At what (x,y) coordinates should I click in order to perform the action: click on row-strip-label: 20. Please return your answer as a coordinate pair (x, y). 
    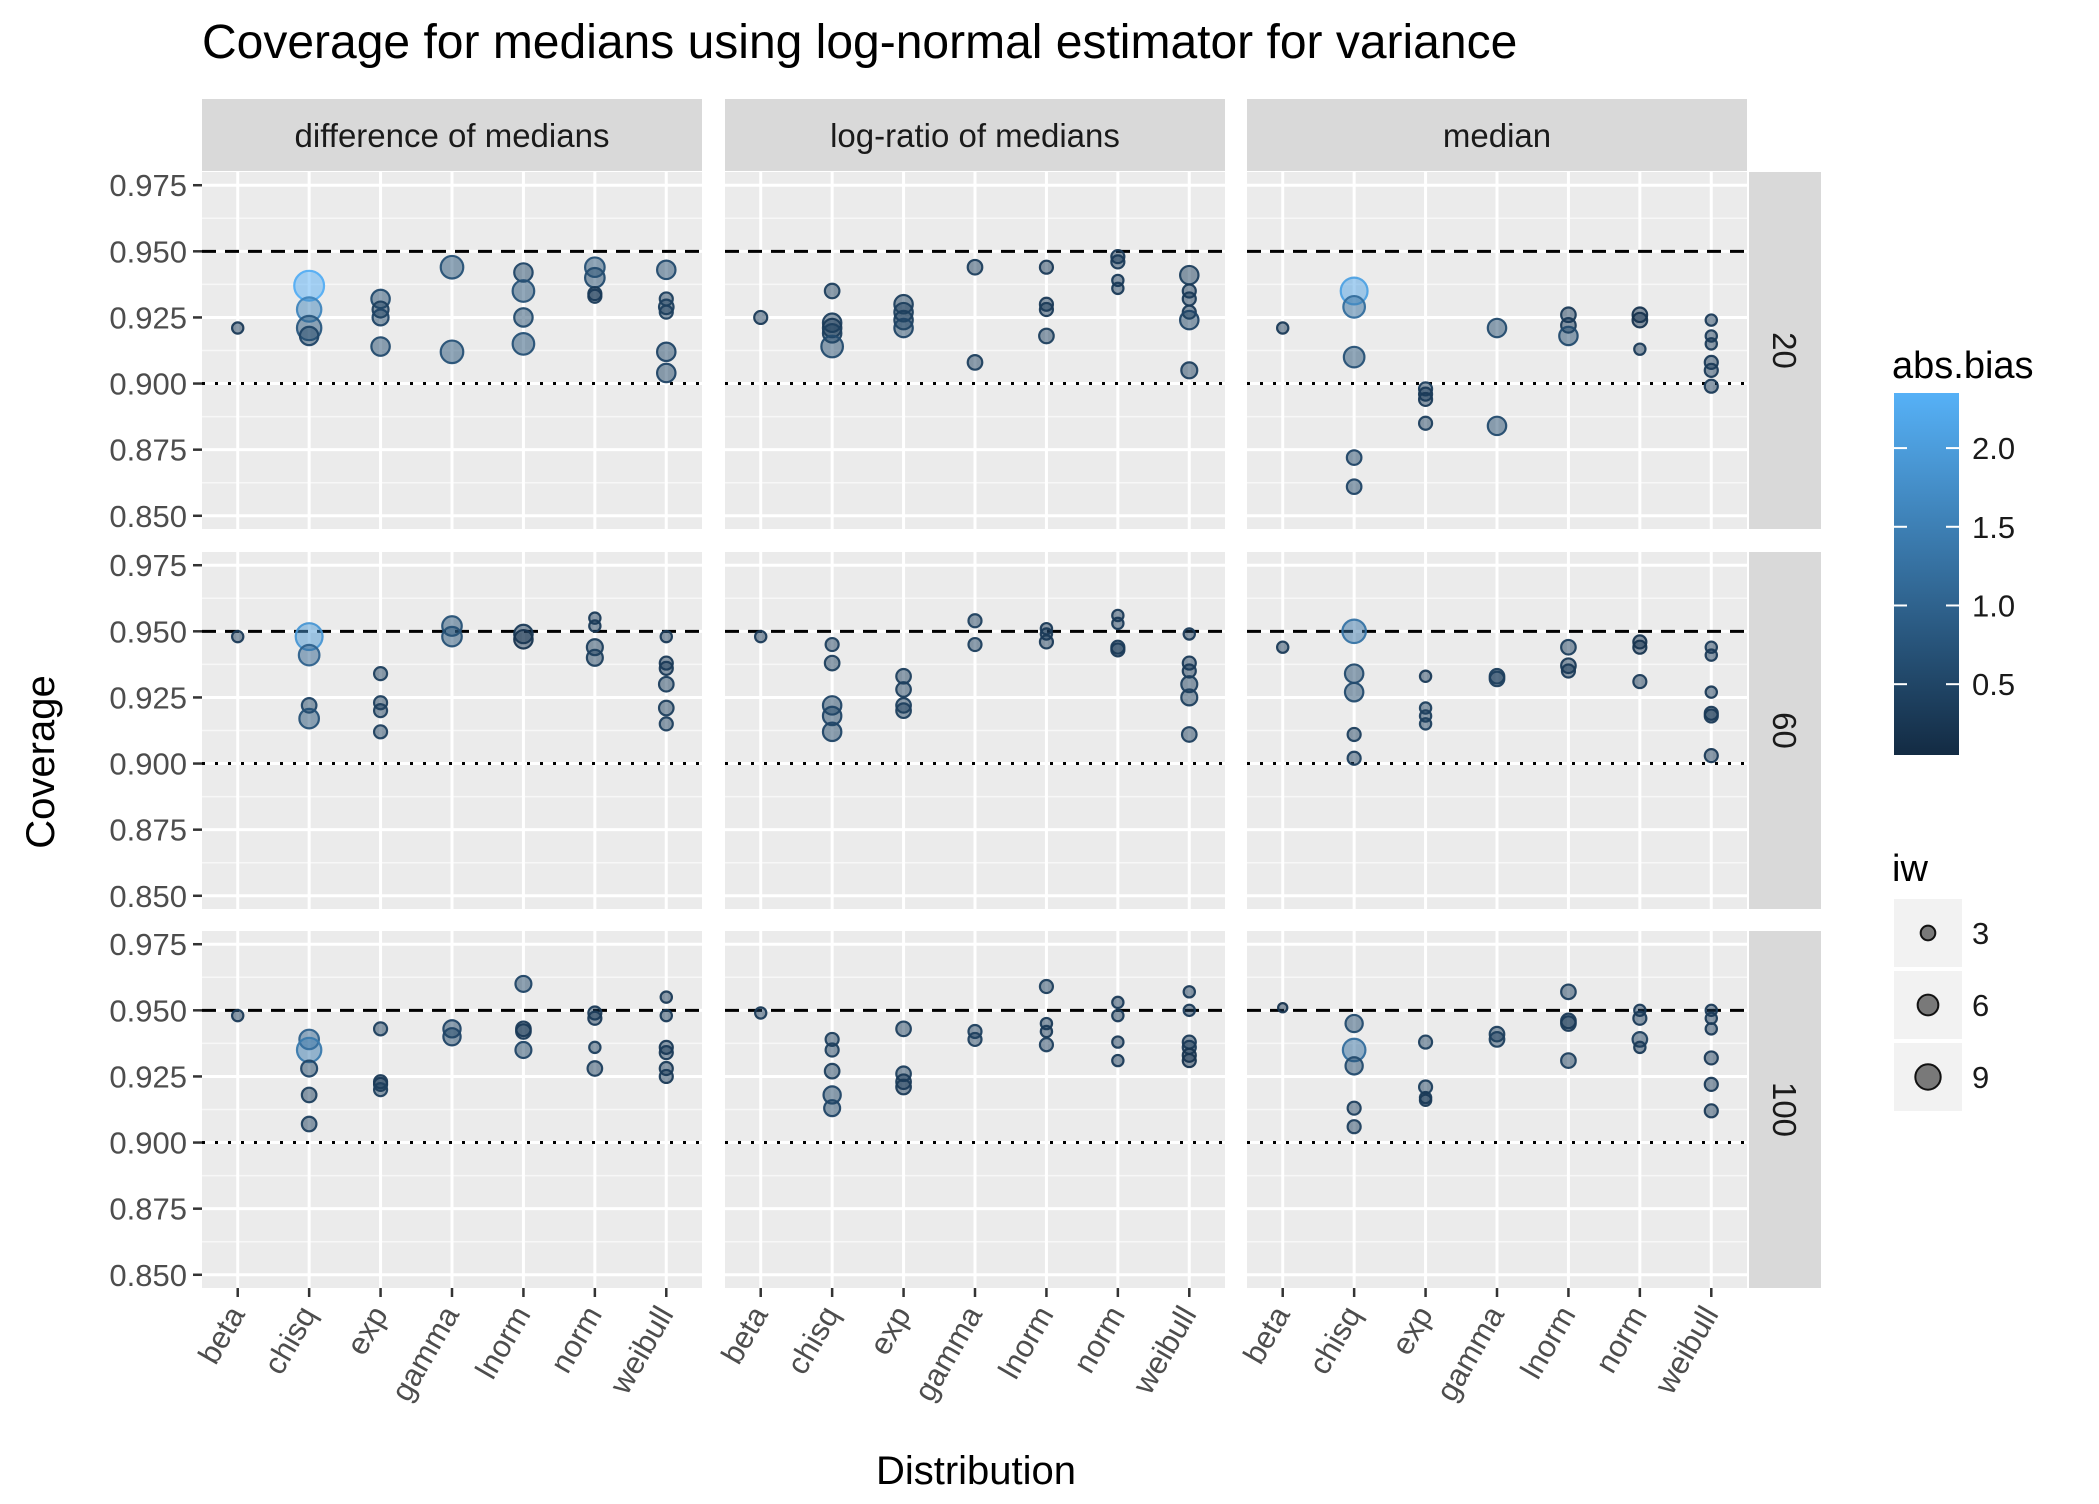
    Looking at the image, I should click on (1784, 350).